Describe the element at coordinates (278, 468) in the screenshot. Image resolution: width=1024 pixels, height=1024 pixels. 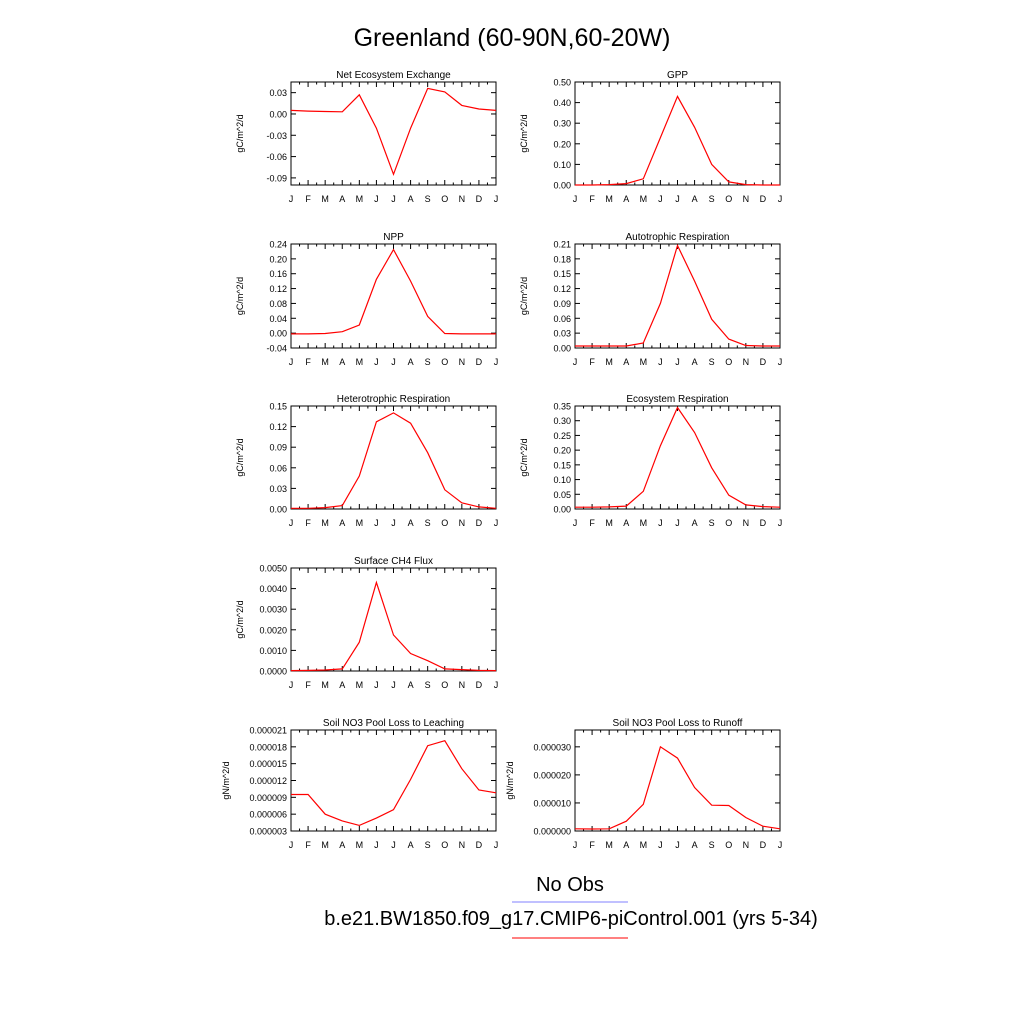
I see `y-tick-label: 0.06` at that location.